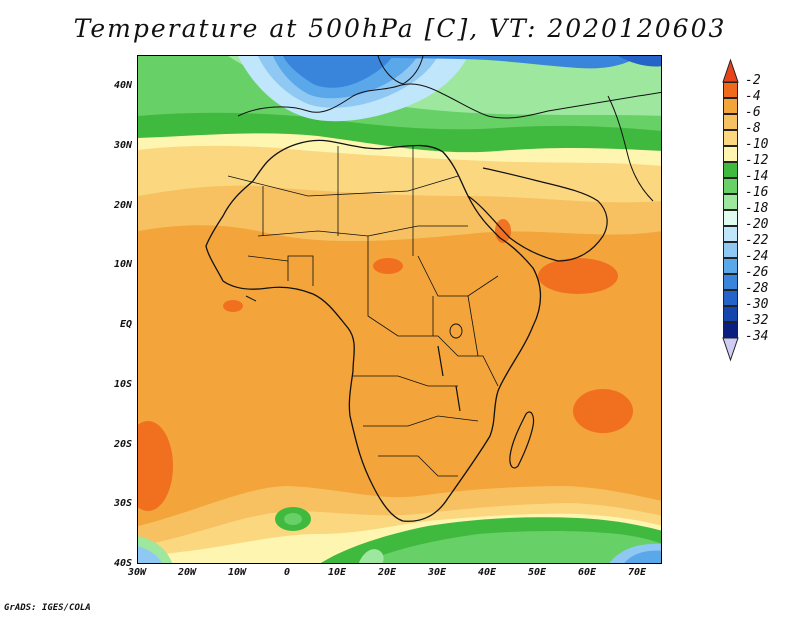  What do you see at coordinates (122, 145) in the screenshot?
I see `y-tick-label: 30N` at bounding box center [122, 145].